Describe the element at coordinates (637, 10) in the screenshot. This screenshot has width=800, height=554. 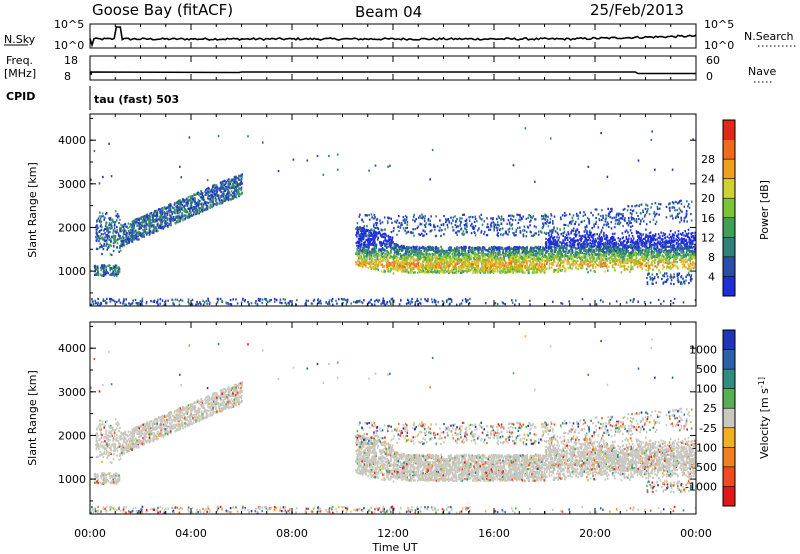
I see `date-title: 25/Feb/2013` at that location.